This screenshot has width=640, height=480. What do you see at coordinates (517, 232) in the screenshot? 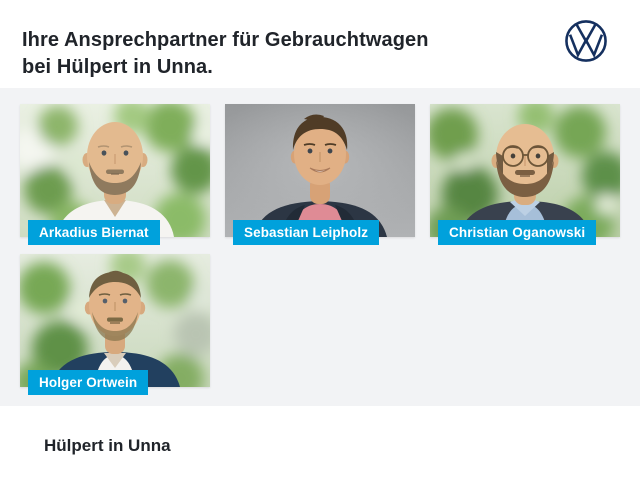
I see `name-tag-christian-oganowski: Christian Oganowski` at bounding box center [517, 232].